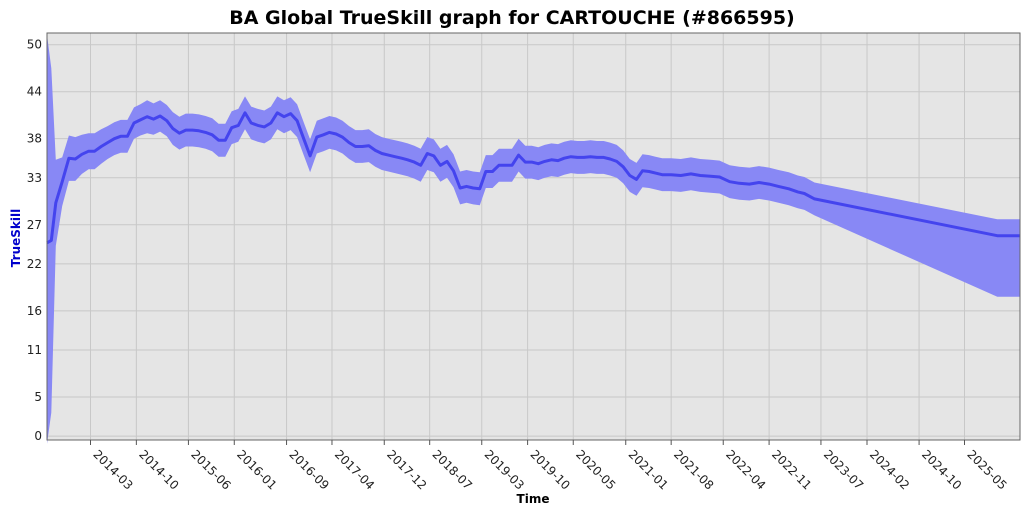  Describe the element at coordinates (595, 469) in the screenshot. I see `x-tick-label: 2020-05` at that location.